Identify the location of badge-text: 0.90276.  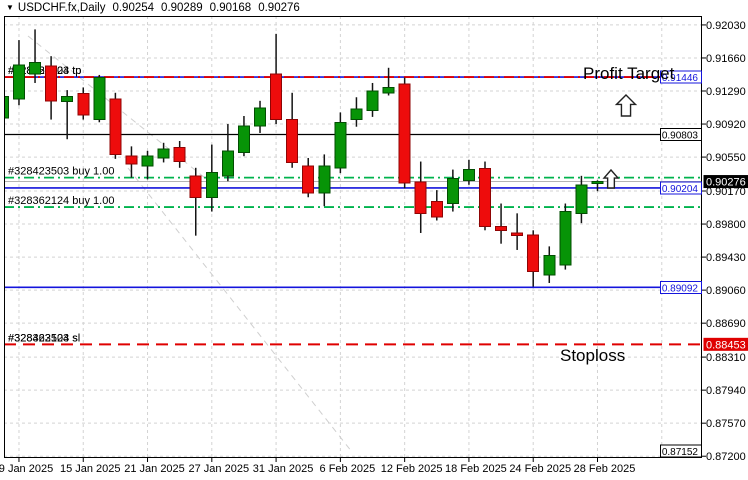
(726, 183).